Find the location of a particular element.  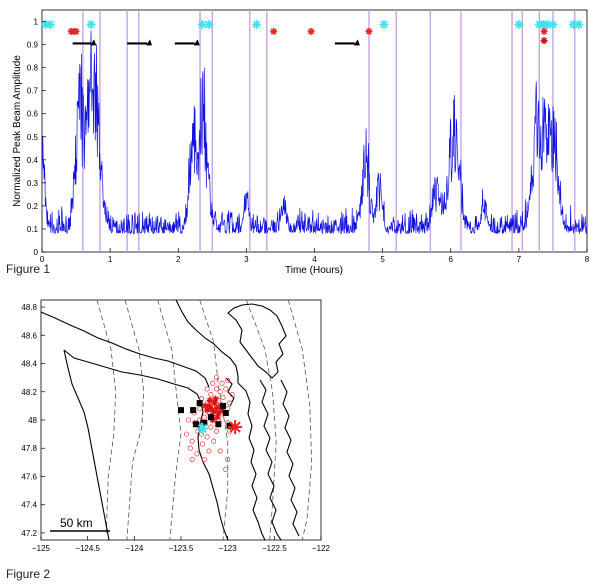

depth-contours is located at coordinates (204, 420).